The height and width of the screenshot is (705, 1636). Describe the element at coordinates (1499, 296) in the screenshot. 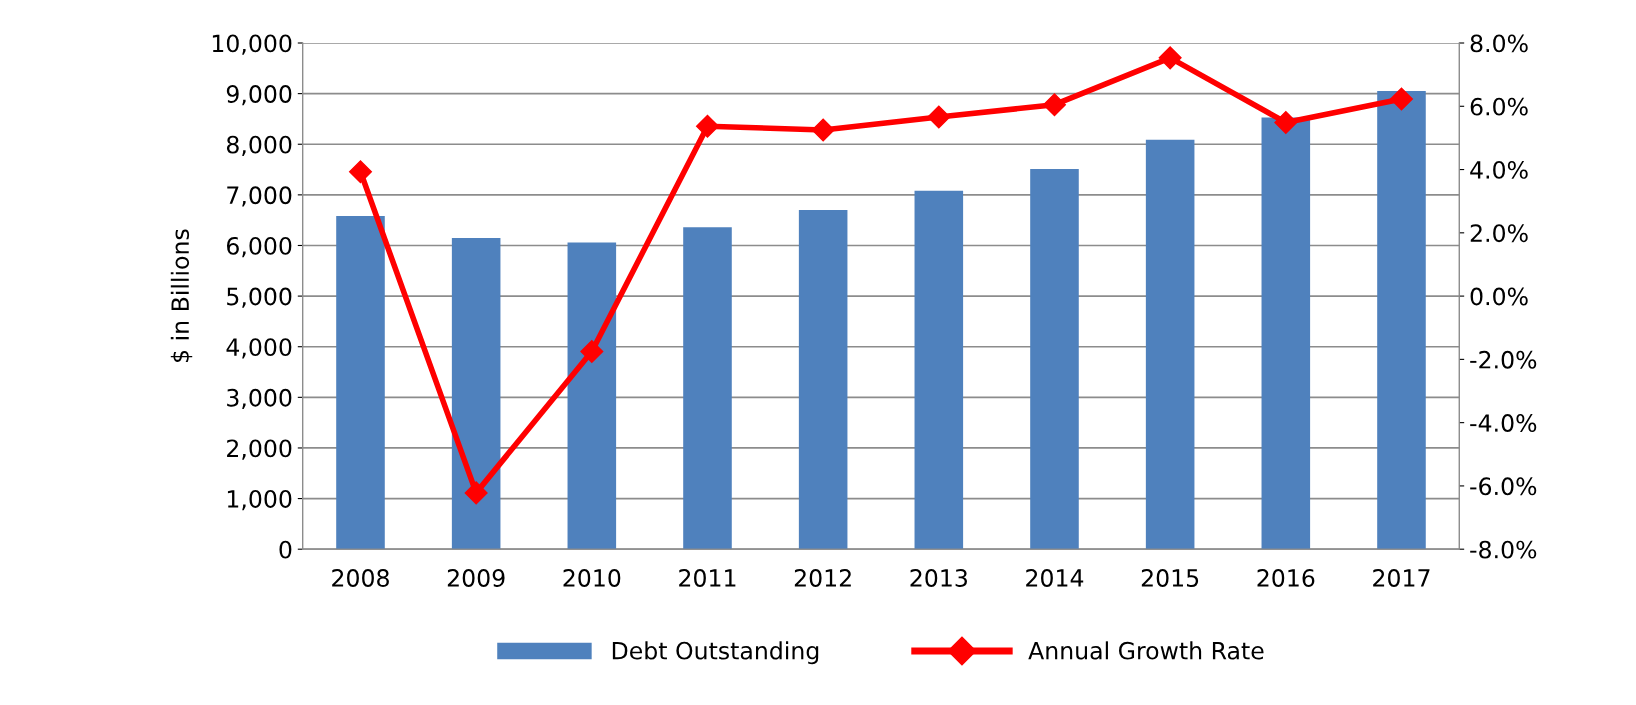

I see `y2-tick-label: 0.0%` at that location.